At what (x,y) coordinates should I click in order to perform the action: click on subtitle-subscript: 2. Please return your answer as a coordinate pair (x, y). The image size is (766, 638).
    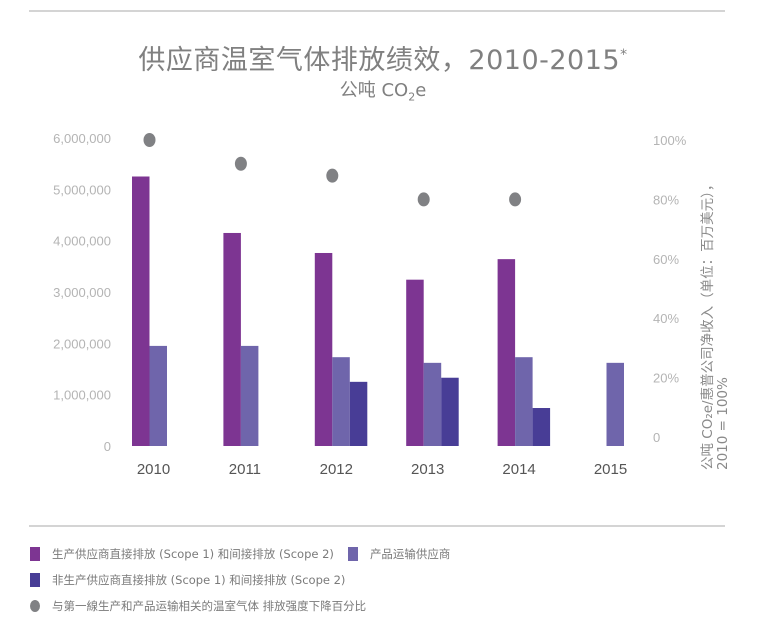
    Looking at the image, I should click on (412, 97).